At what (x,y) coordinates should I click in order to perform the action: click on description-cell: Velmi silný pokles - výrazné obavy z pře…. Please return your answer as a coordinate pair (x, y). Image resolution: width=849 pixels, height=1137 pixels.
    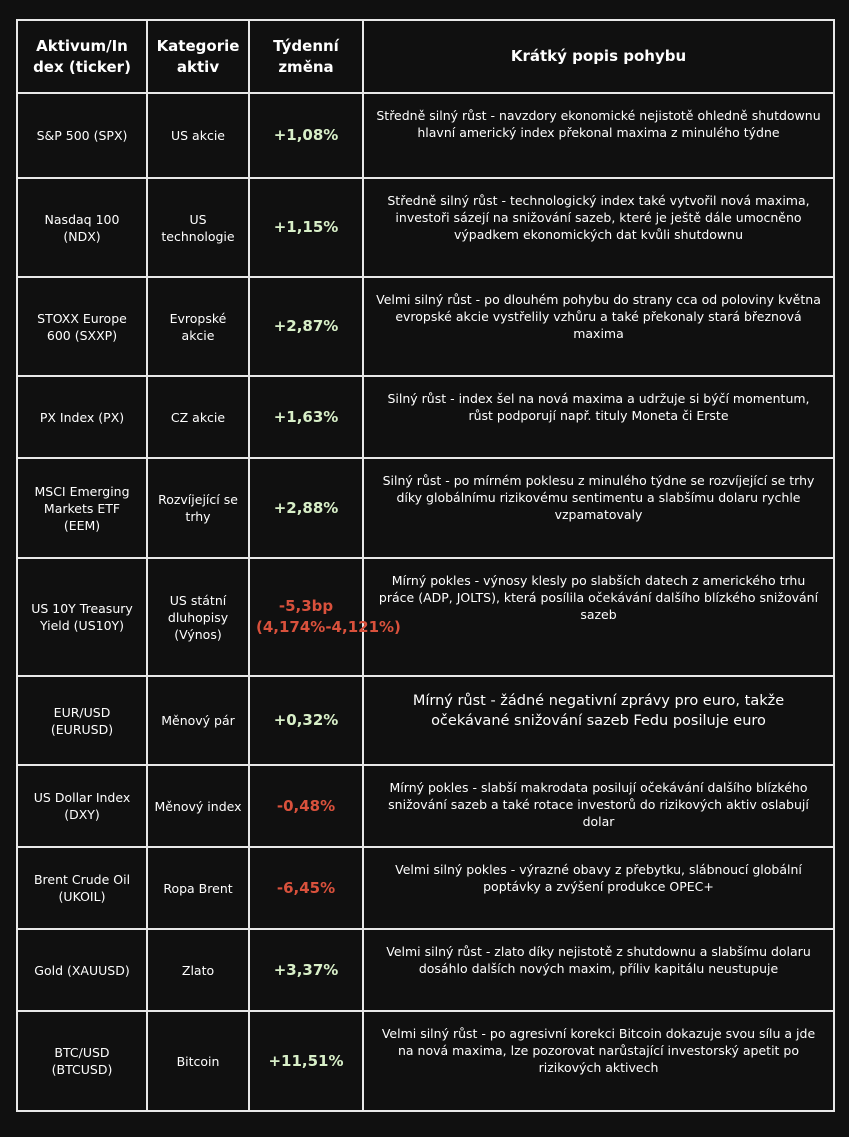
    Looking at the image, I should click on (598, 888).